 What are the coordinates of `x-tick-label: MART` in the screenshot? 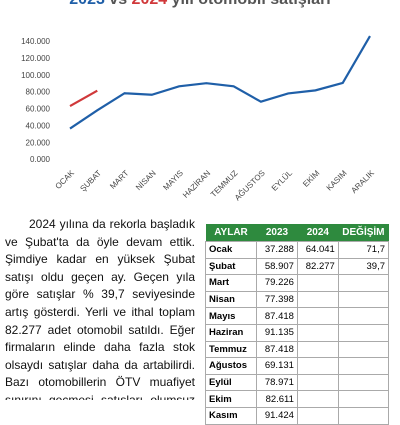 It's located at (119, 179).